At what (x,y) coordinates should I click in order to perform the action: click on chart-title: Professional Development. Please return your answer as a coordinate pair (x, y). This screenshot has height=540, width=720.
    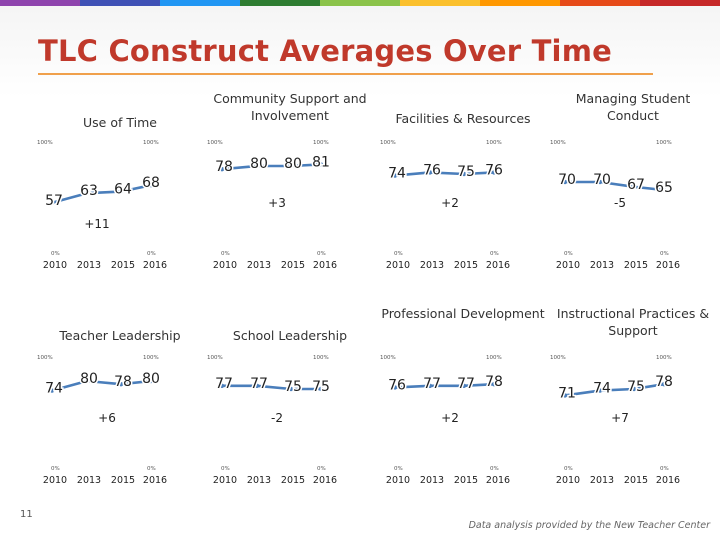
    Looking at the image, I should click on (463, 313).